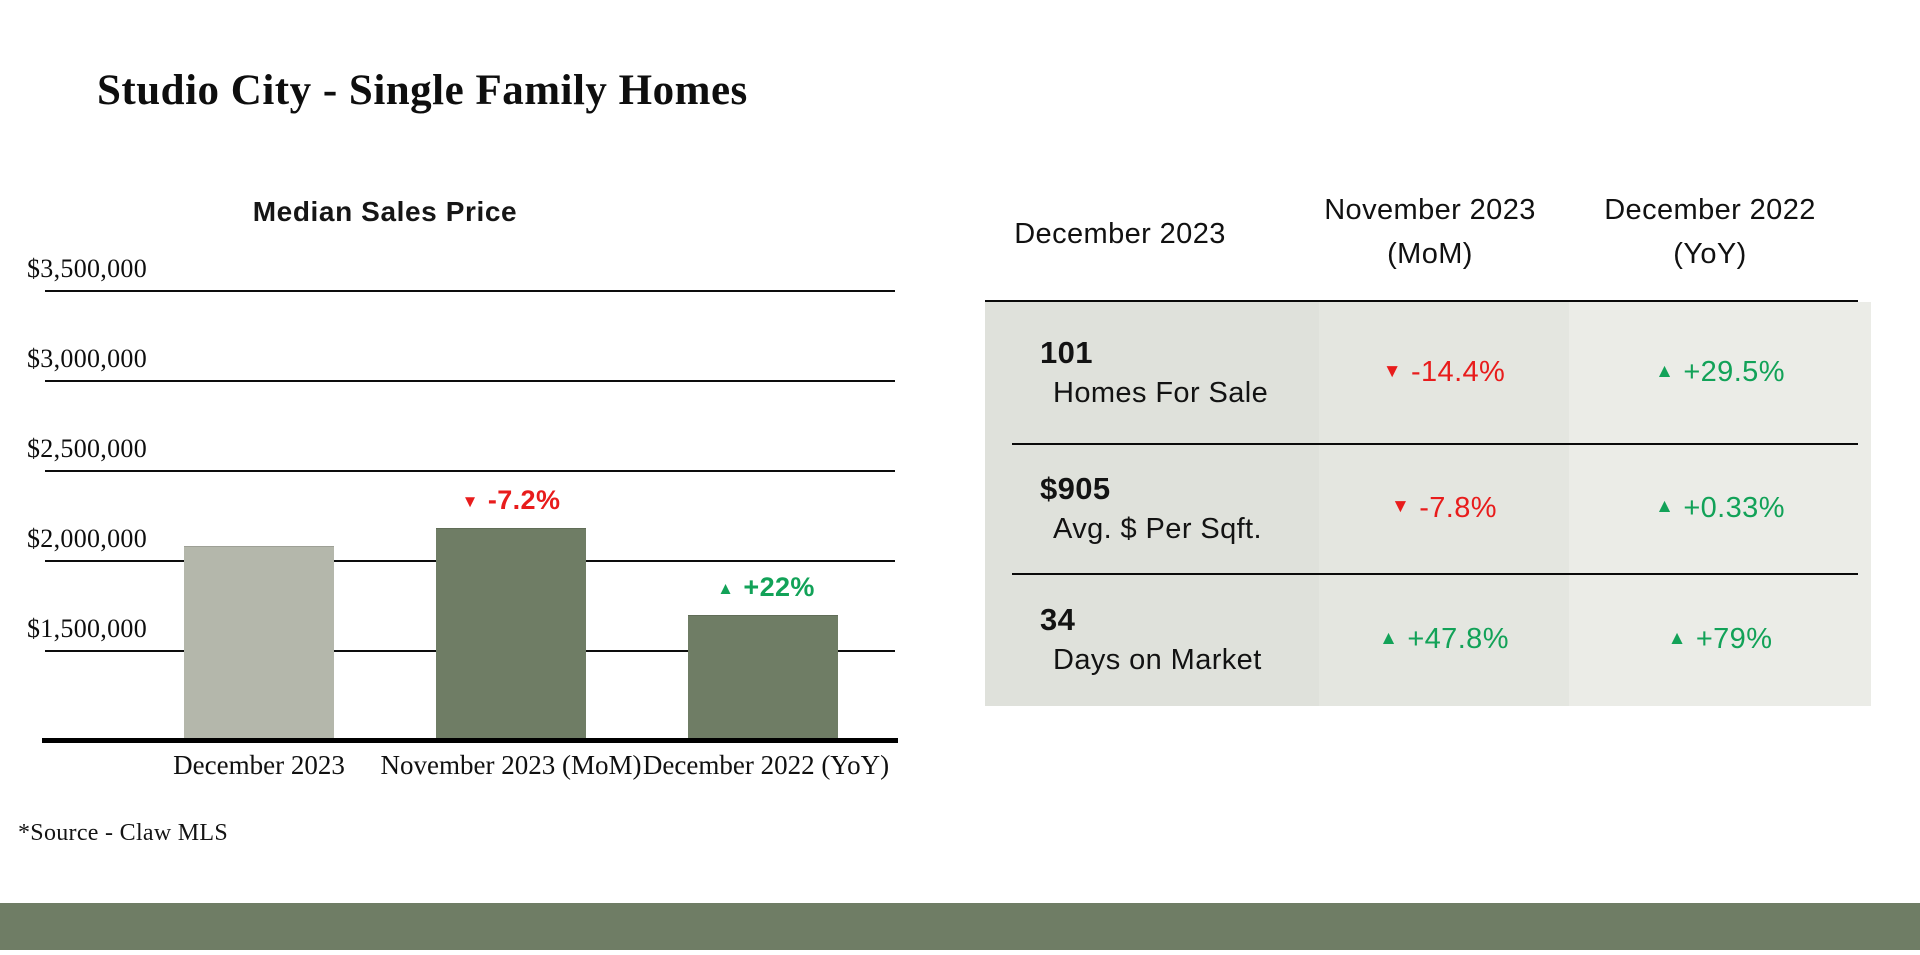 The image size is (1920, 955). I want to click on mom-change: ▼ -7.8%, so click(1444, 508).